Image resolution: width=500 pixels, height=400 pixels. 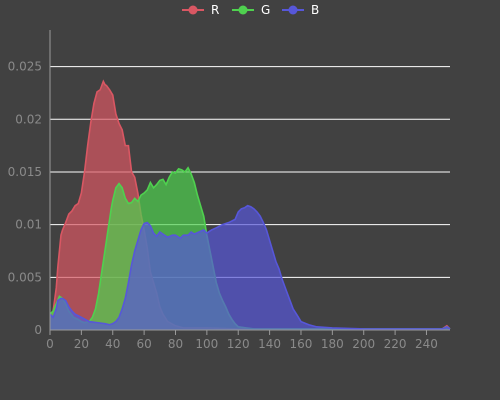 I want to click on x-tick-label: 100, so click(x=206, y=344).